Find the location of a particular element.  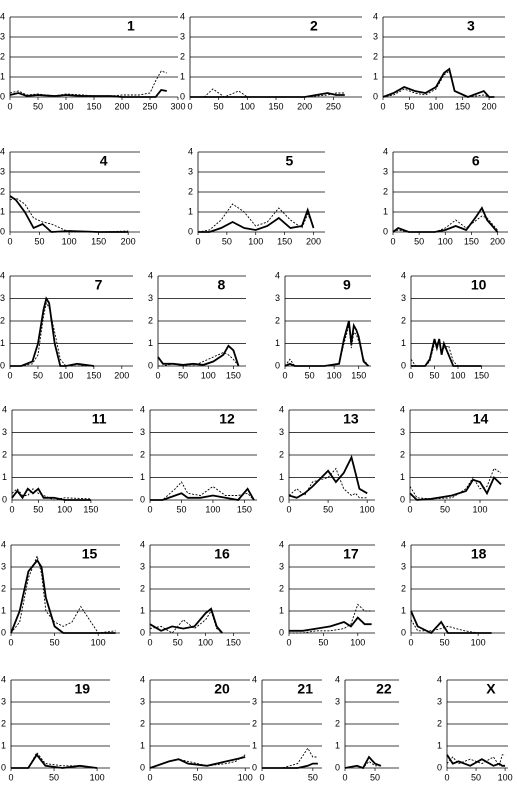

panel-title: 12 is located at coordinates (227, 419).